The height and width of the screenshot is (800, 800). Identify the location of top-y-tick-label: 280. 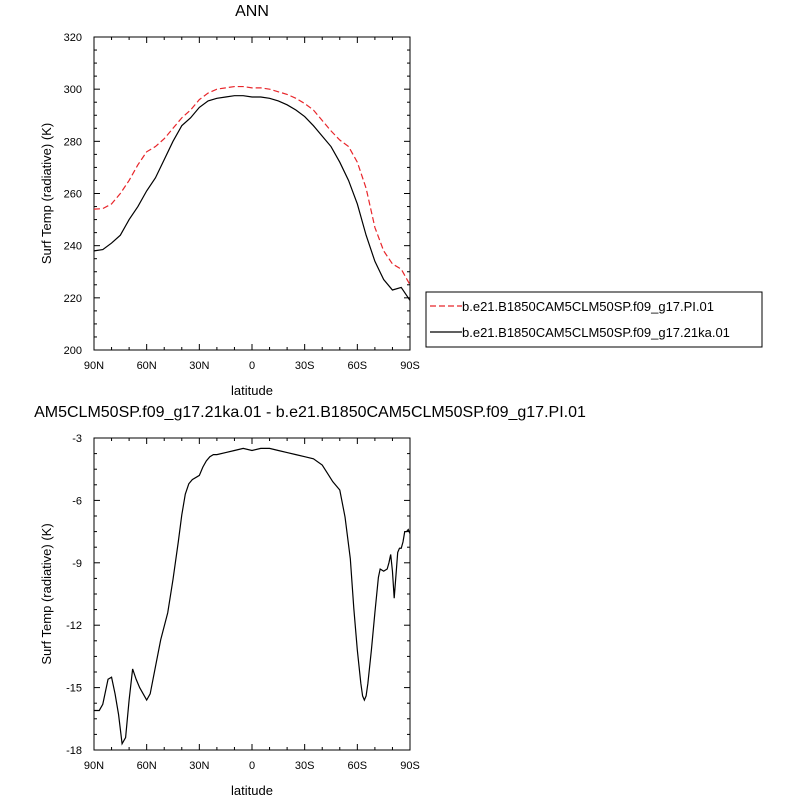
(73, 142).